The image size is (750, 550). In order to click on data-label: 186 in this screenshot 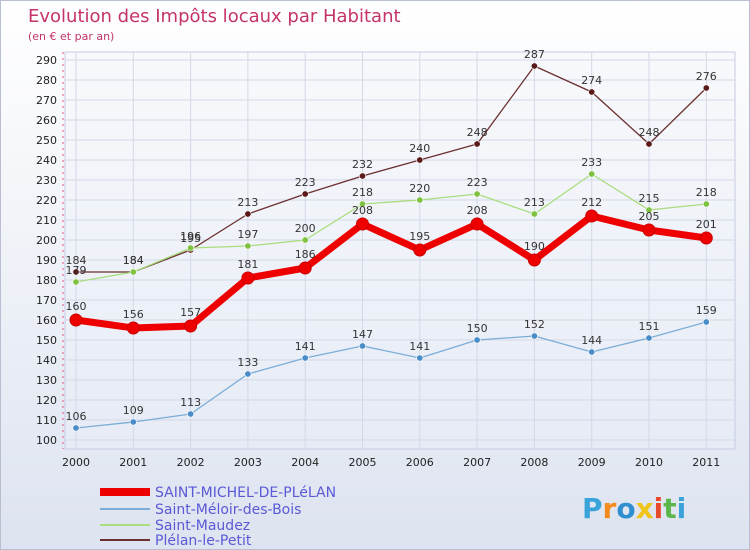, I will do `click(305, 254)`.